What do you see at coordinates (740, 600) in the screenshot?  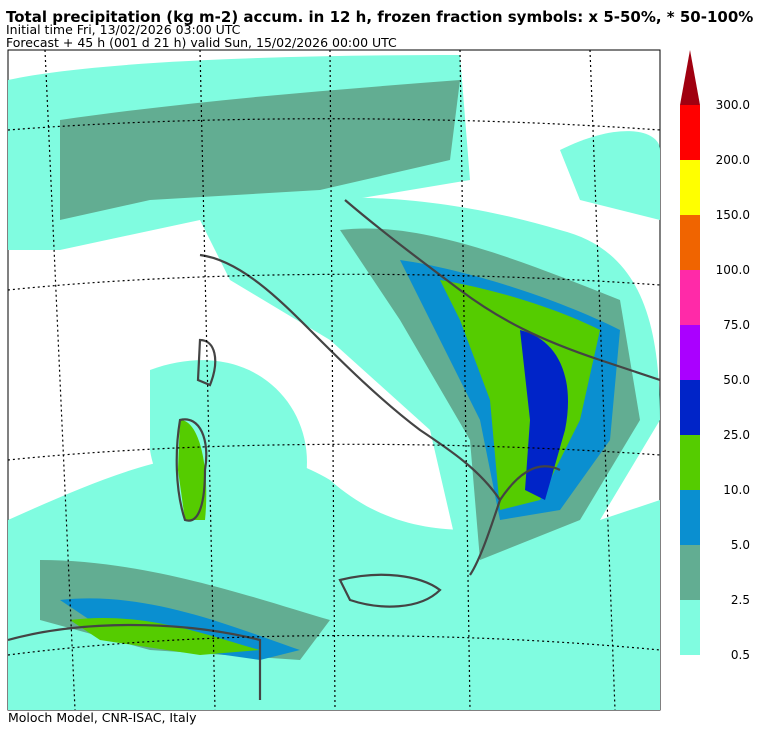 I see `colorbar-label: 2.5` at bounding box center [740, 600].